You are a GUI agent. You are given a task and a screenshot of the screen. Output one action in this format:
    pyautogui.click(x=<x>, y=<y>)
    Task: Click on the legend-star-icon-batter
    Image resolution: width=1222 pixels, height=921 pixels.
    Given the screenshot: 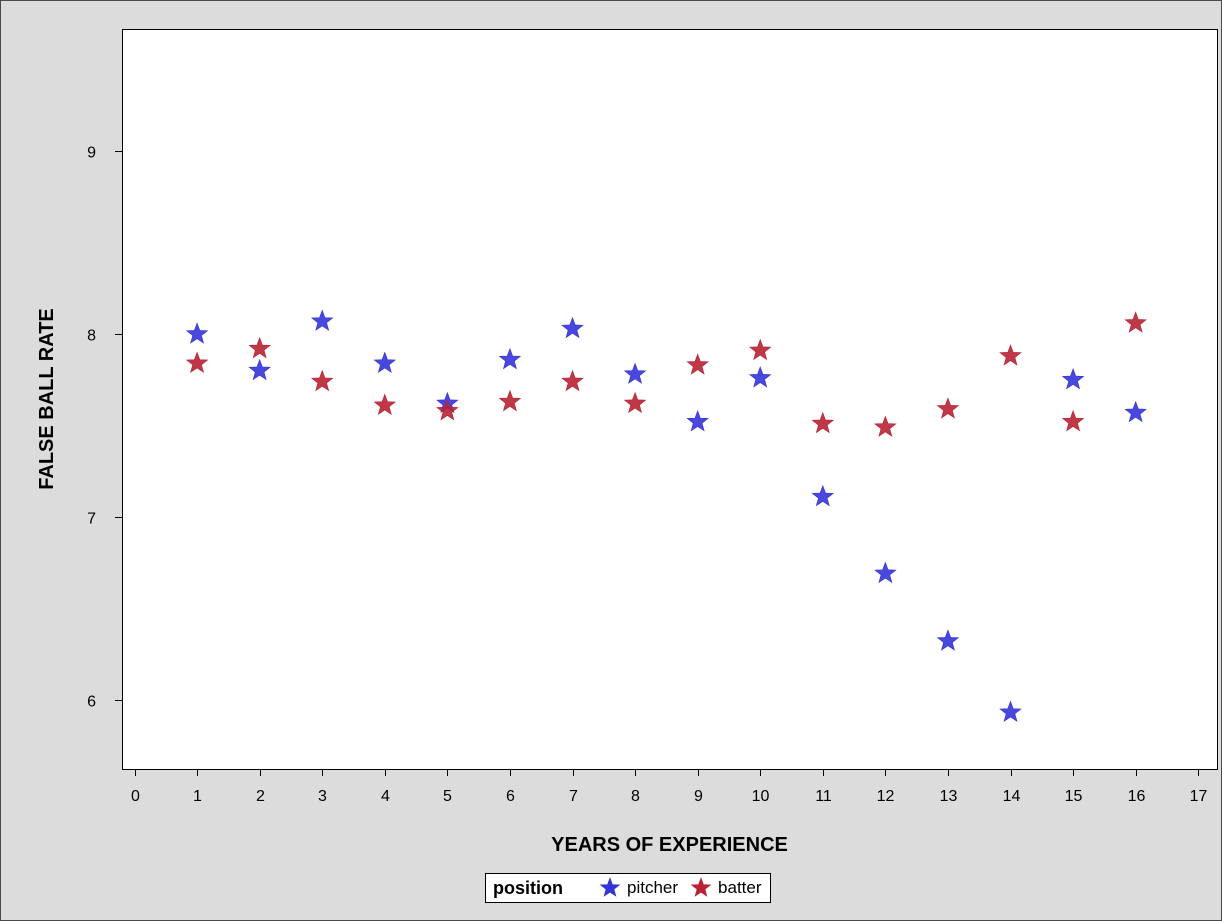 What is the action you would take?
    pyautogui.click(x=701, y=887)
    